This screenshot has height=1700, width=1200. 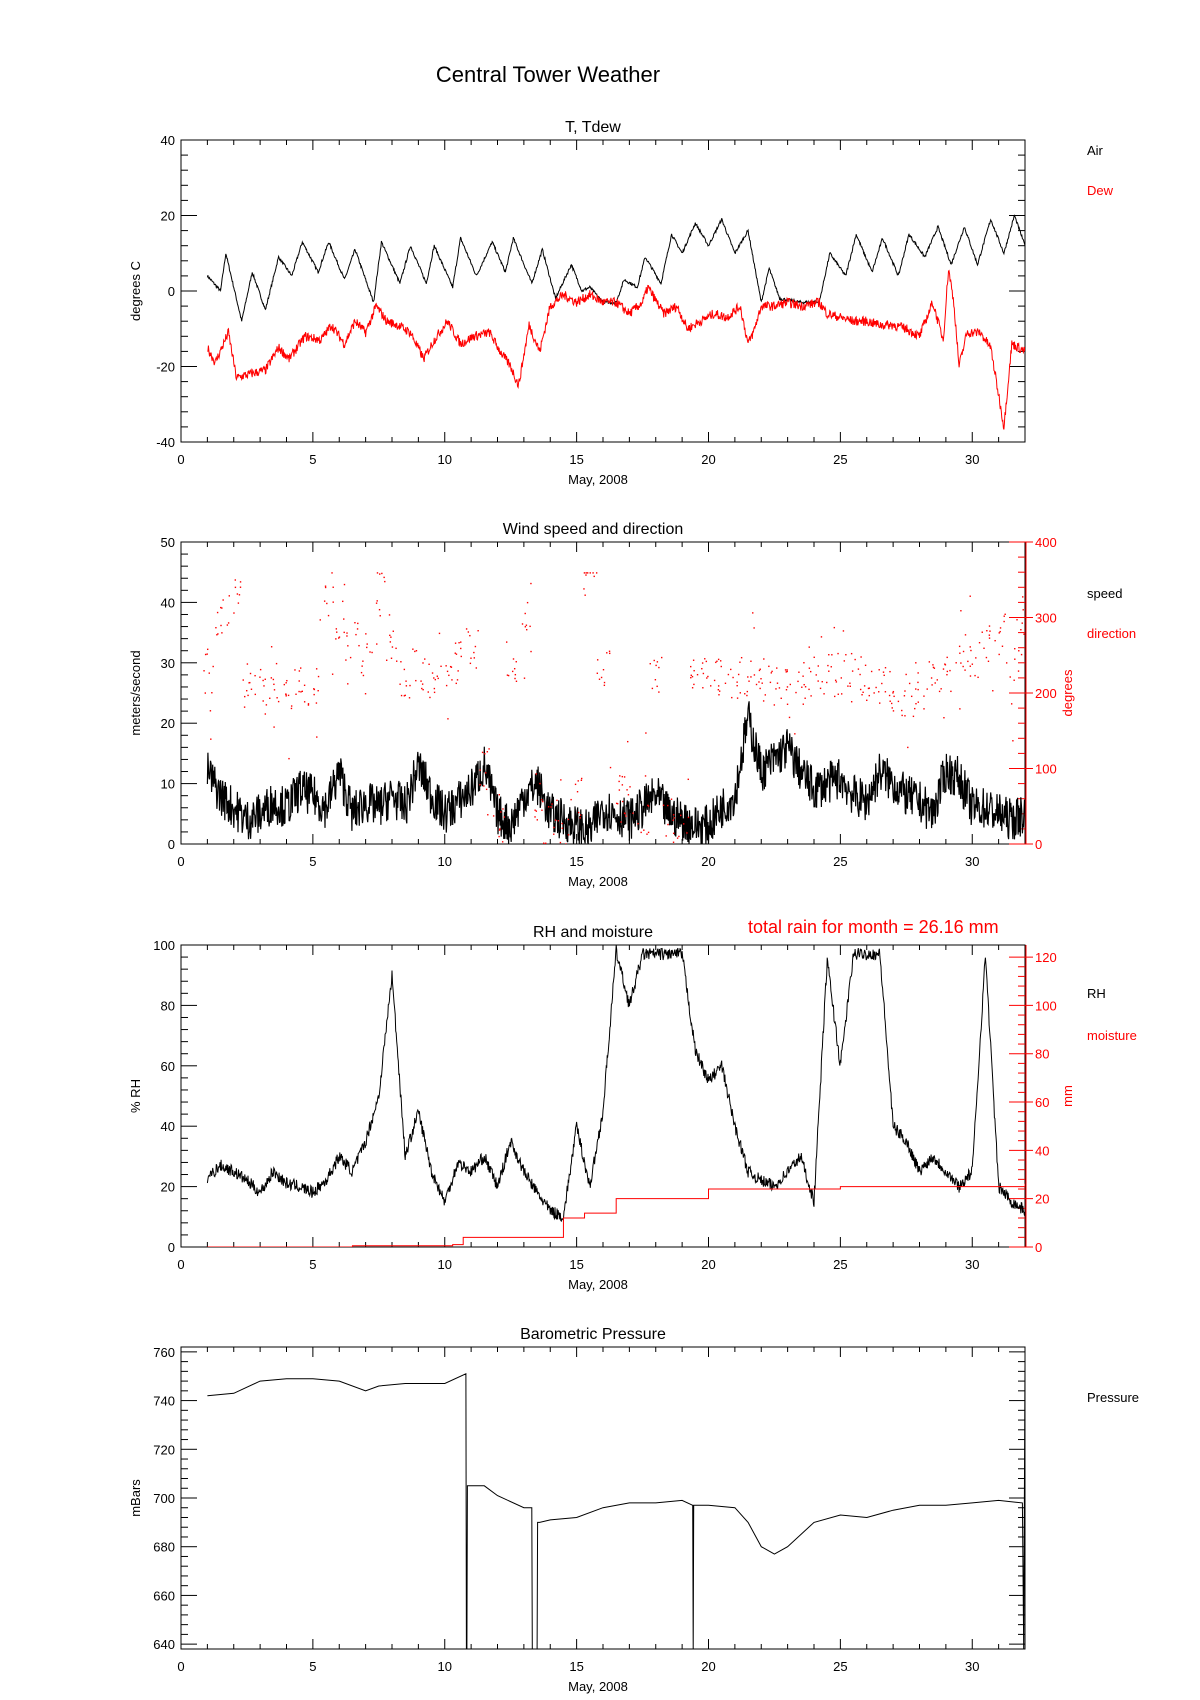 I want to click on y-tick-label-right: 100, so click(x=1046, y=1005).